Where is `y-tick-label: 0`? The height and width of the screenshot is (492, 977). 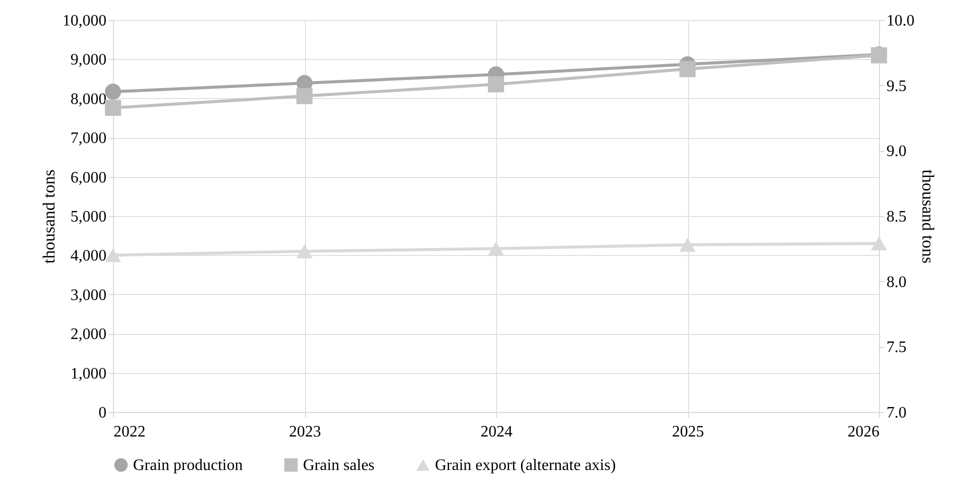 y-tick-label: 0 is located at coordinates (102, 413).